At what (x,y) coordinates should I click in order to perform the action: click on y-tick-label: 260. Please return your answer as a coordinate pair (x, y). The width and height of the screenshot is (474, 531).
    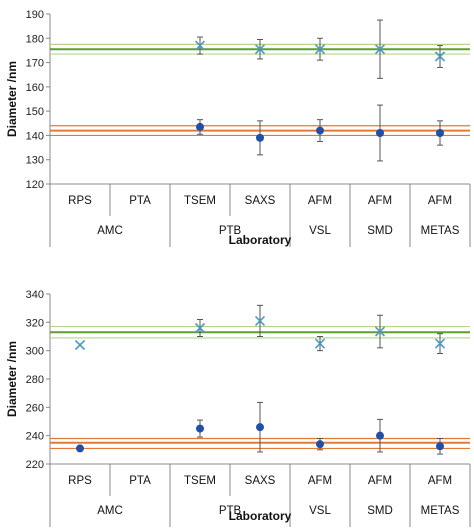
    Looking at the image, I should click on (35, 408).